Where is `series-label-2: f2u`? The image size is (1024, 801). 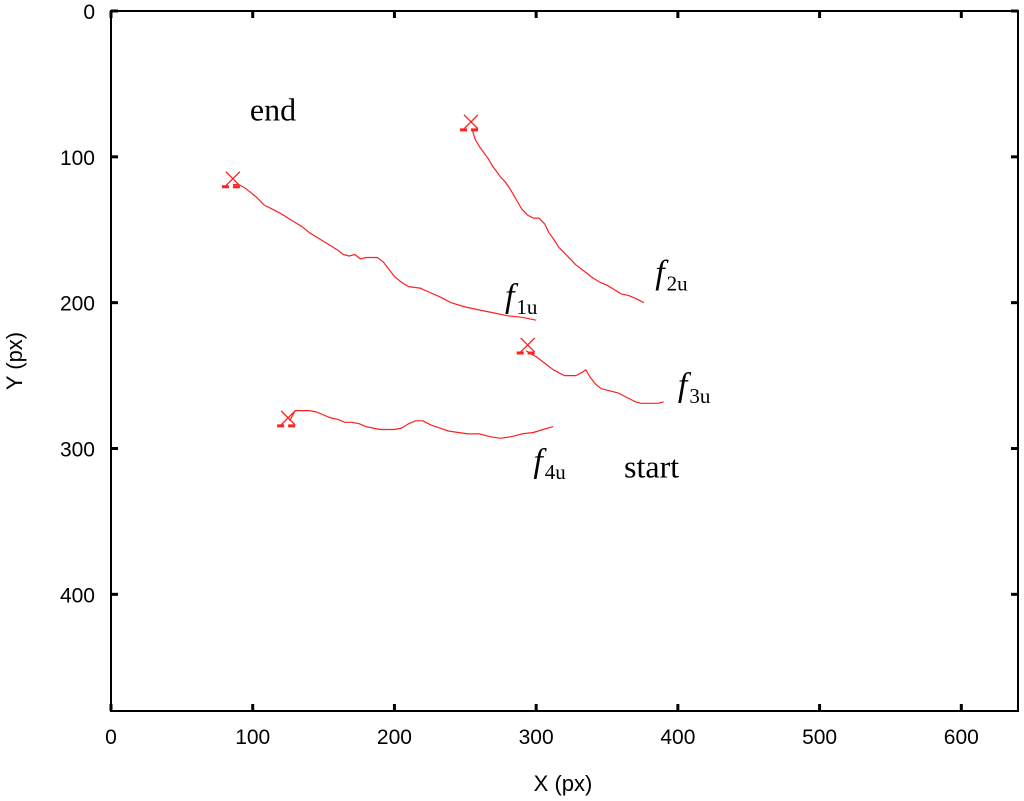
series-label-2: f2u is located at coordinates (671, 275).